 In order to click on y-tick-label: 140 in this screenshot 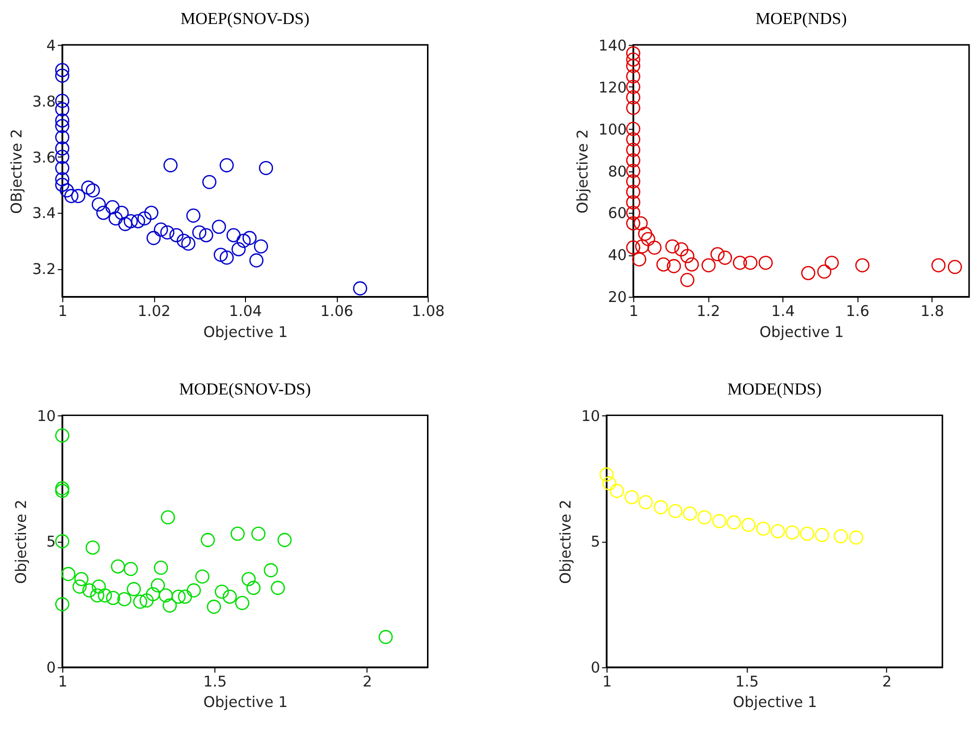, I will do `click(612, 45)`.